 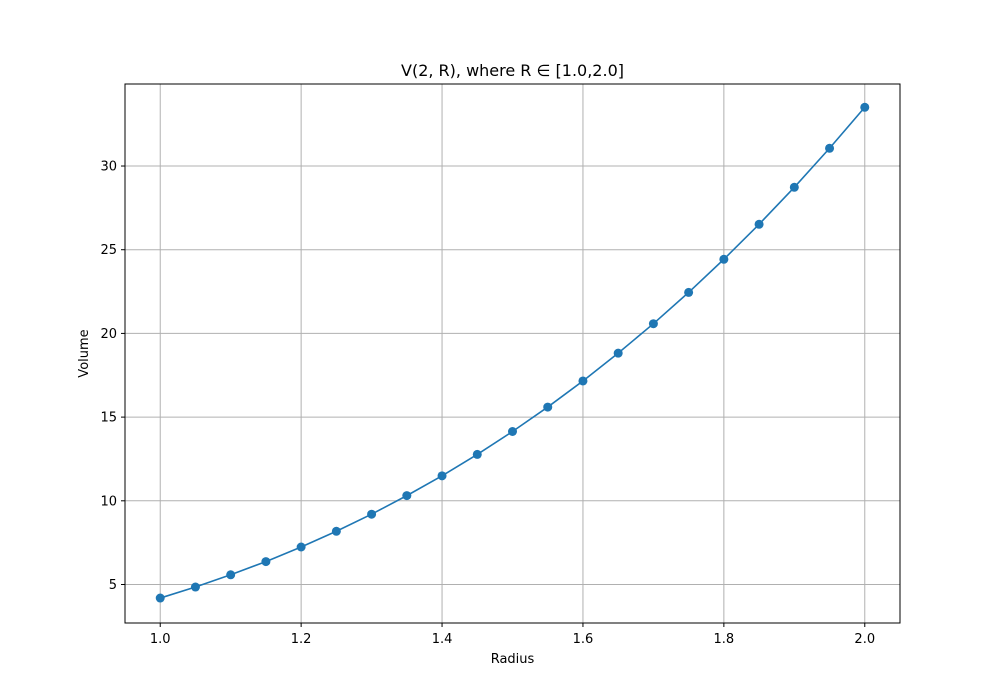 What do you see at coordinates (864, 639) in the screenshot?
I see `x-tick-label: 2.0` at bounding box center [864, 639].